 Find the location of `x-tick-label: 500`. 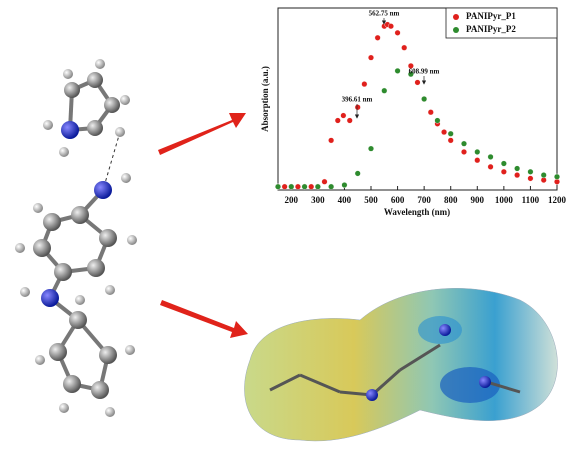

x-tick-label: 500 is located at coordinates (371, 200).